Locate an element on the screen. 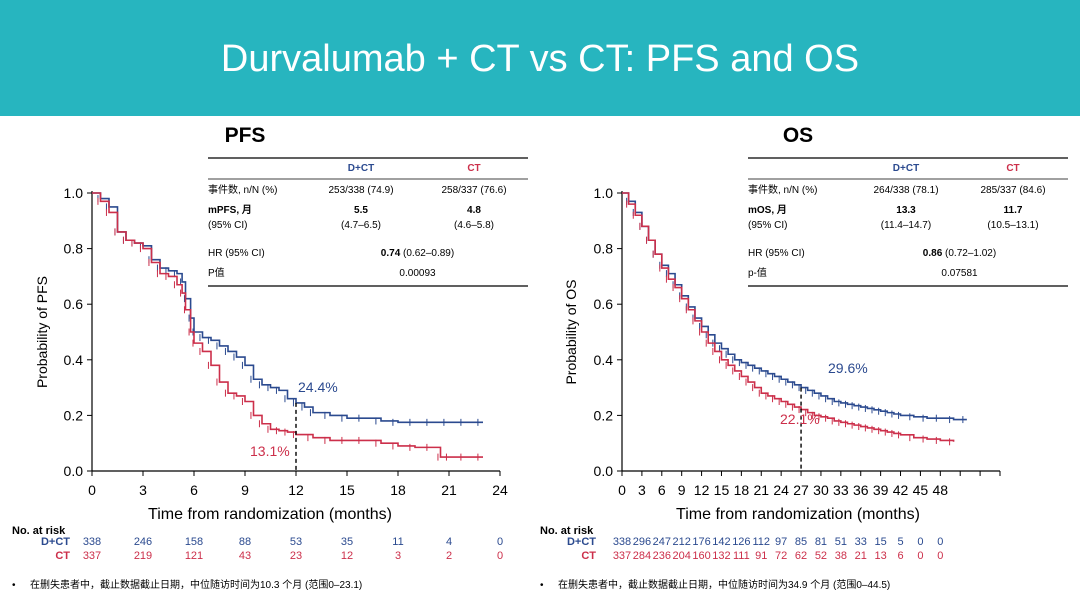 Image resolution: width=1080 pixels, height=607 pixels. p1-risk-value: 296 is located at coordinates (642, 542).